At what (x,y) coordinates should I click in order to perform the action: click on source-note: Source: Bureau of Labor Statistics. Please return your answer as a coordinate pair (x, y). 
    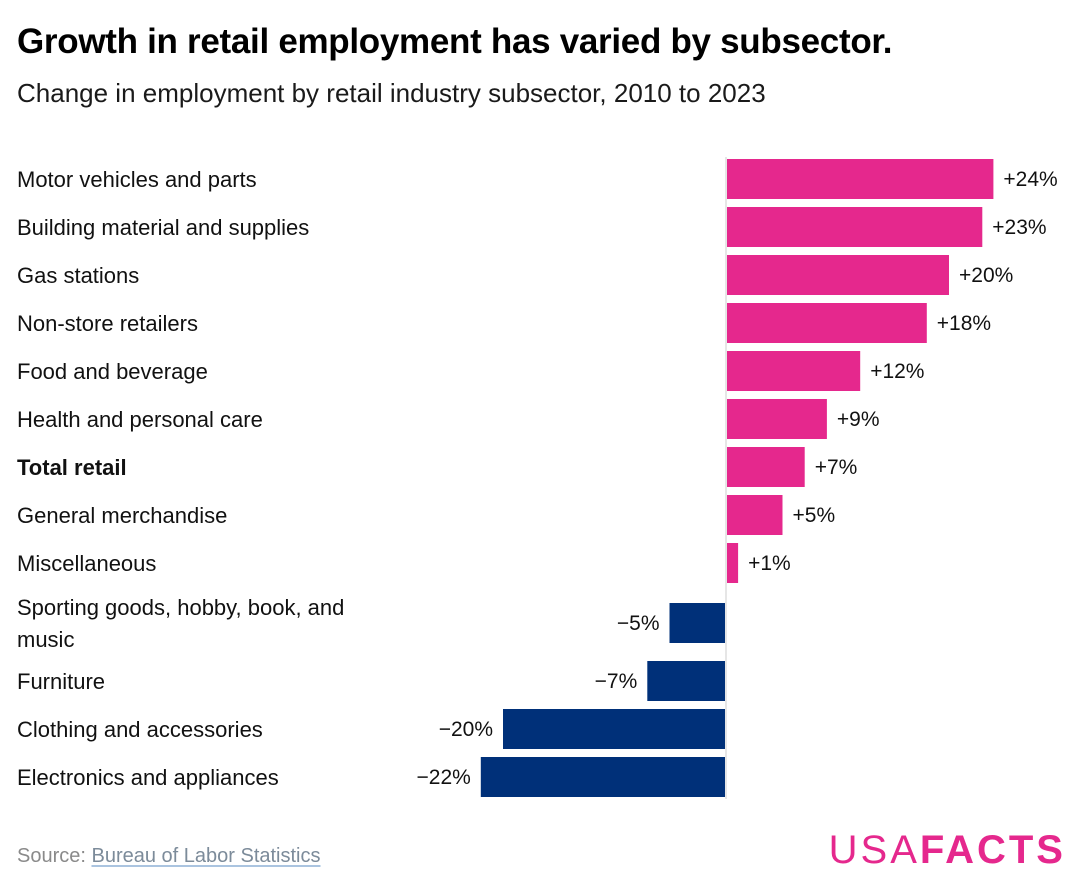
    Looking at the image, I should click on (169, 856).